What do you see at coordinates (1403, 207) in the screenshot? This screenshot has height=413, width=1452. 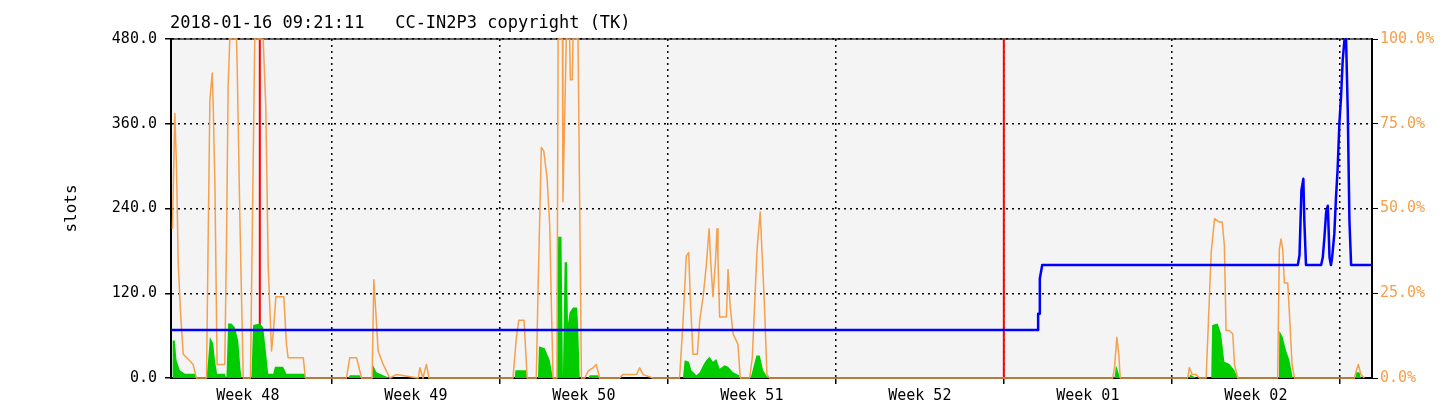 I see `y2-tick-label: 50.0%` at bounding box center [1403, 207].